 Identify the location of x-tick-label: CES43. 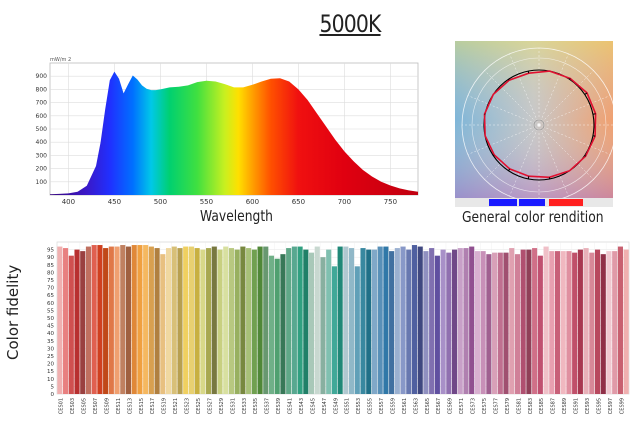
(302, 406).